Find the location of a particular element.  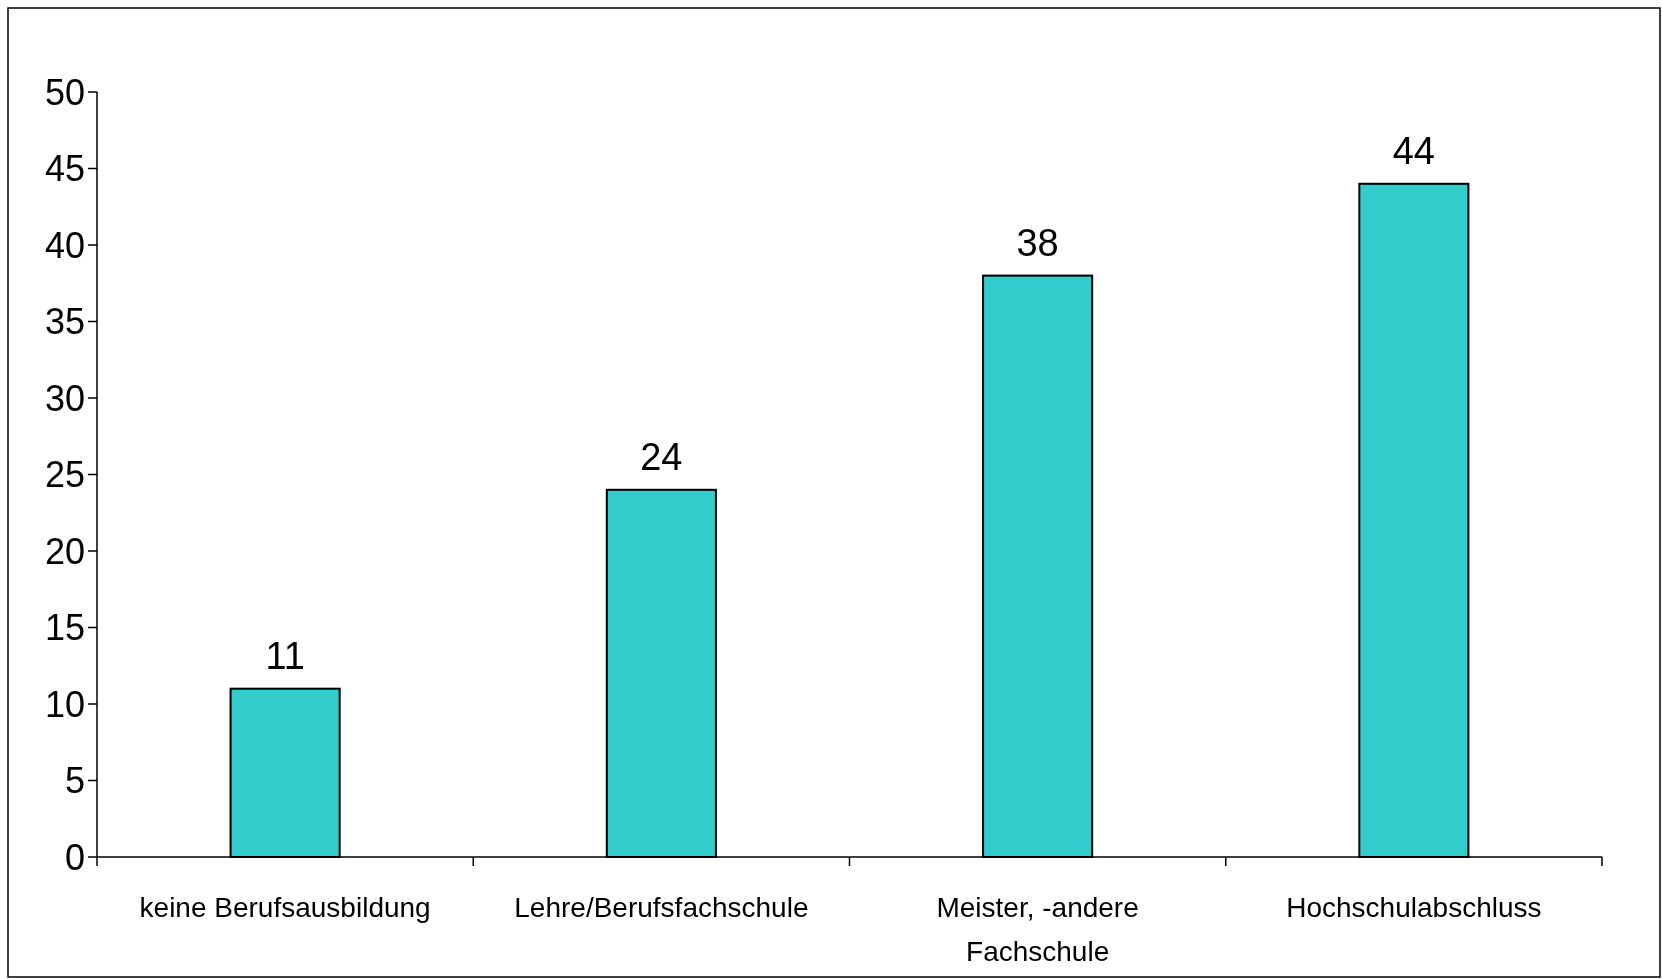

y-tick-label: 35 is located at coordinates (64, 322).